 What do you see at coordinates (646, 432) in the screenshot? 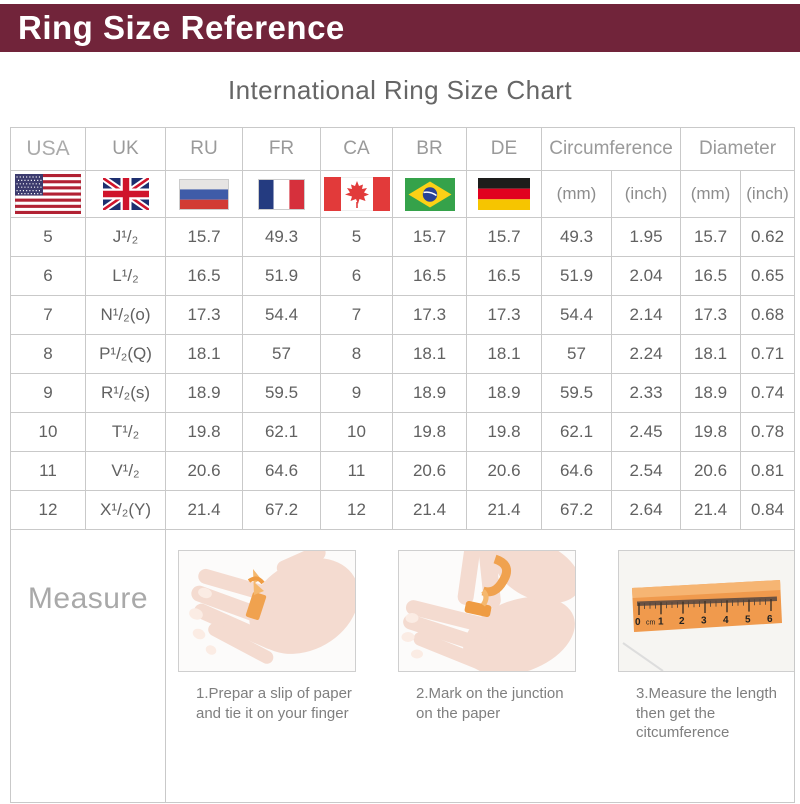
I see `size-cell: 2.45` at bounding box center [646, 432].